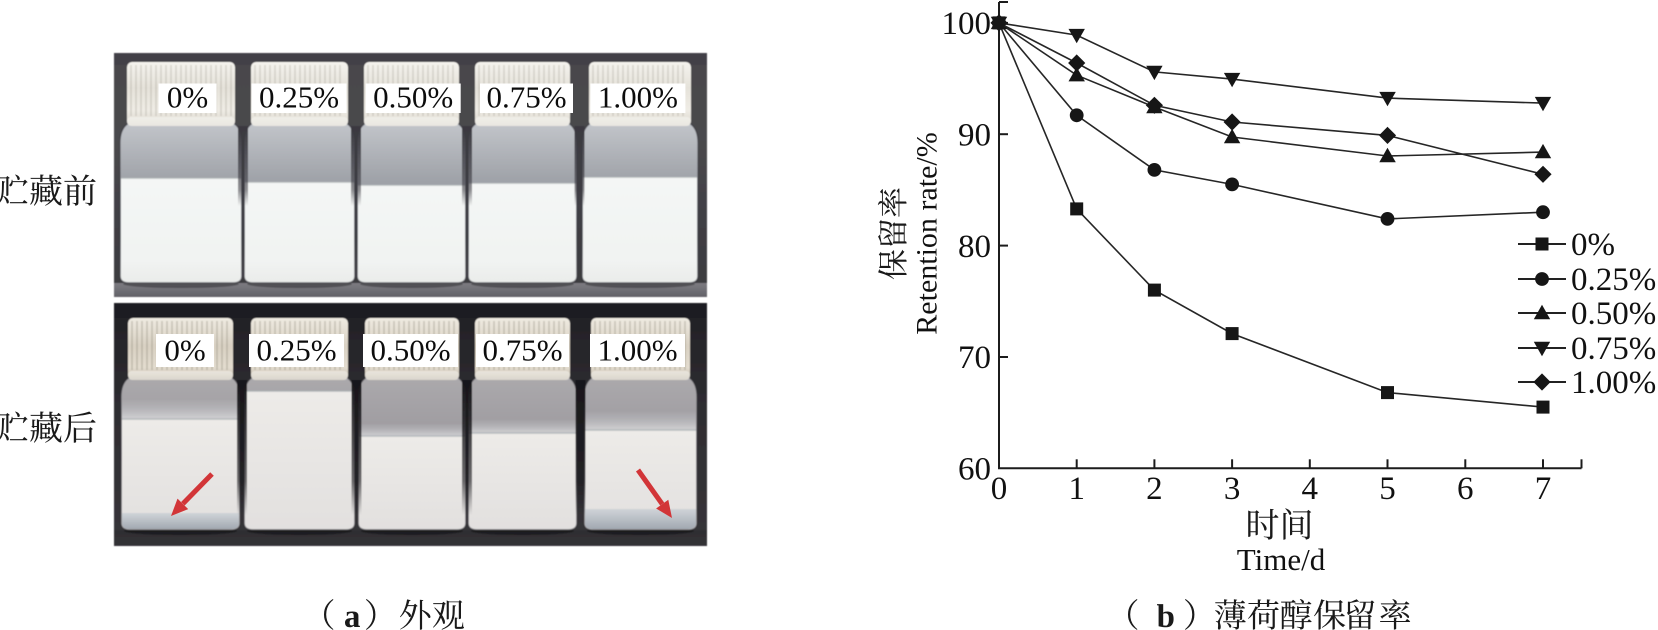 The image size is (1658, 630). What do you see at coordinates (1154, 489) in the screenshot?
I see `svg-text: 2` at bounding box center [1154, 489].